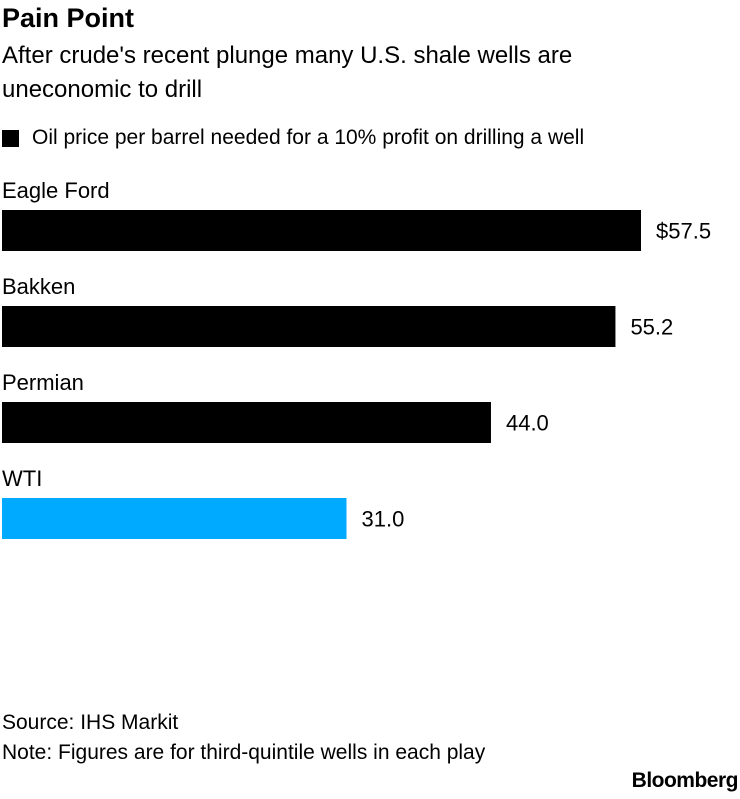 This screenshot has width=740, height=799. I want to click on value-label-wti: 31.0, so click(383, 519).